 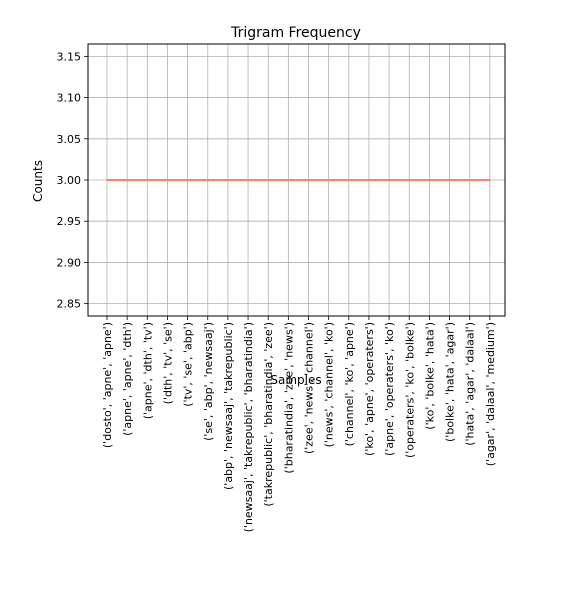 I want to click on y-tick-label: 2.85, so click(x=69, y=304).